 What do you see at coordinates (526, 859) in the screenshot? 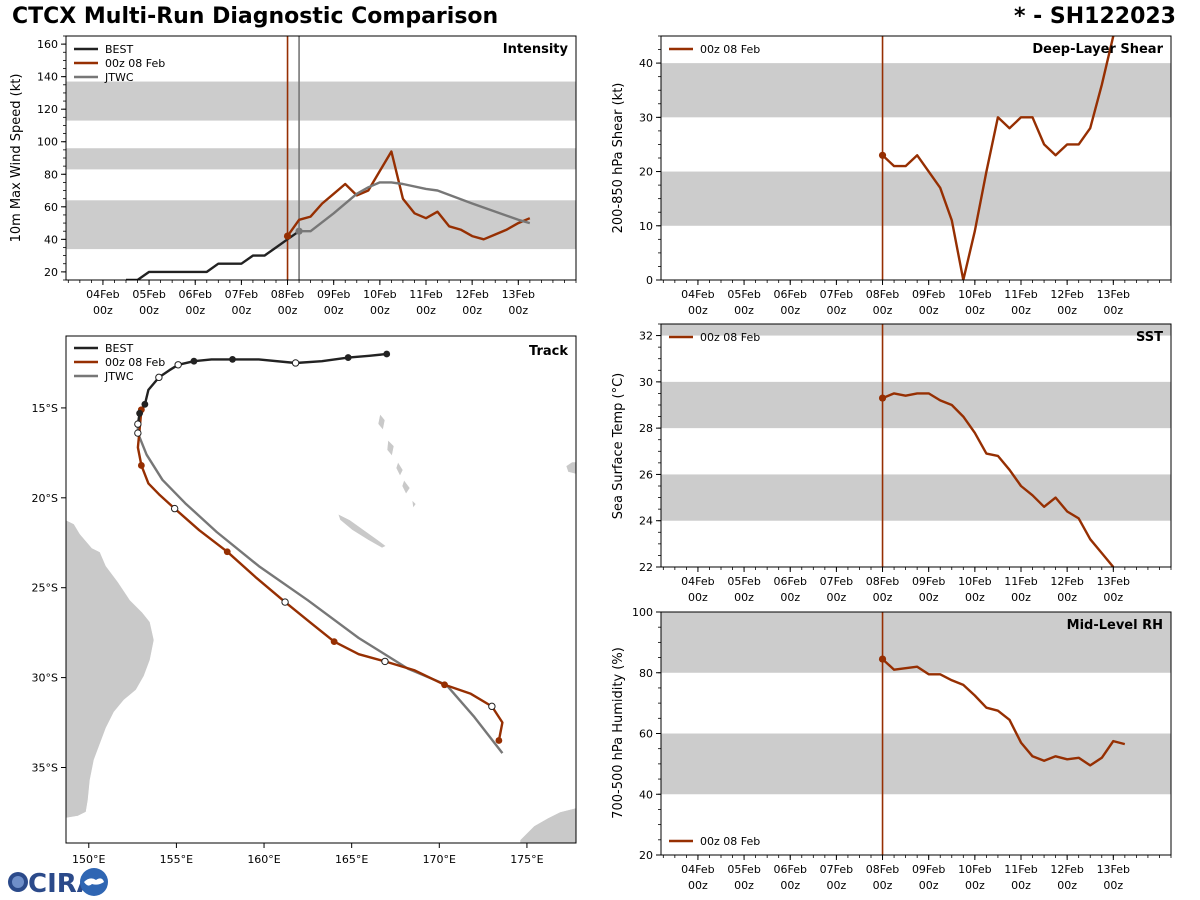
I see `lon-tick-label: 175°E` at bounding box center [526, 859].